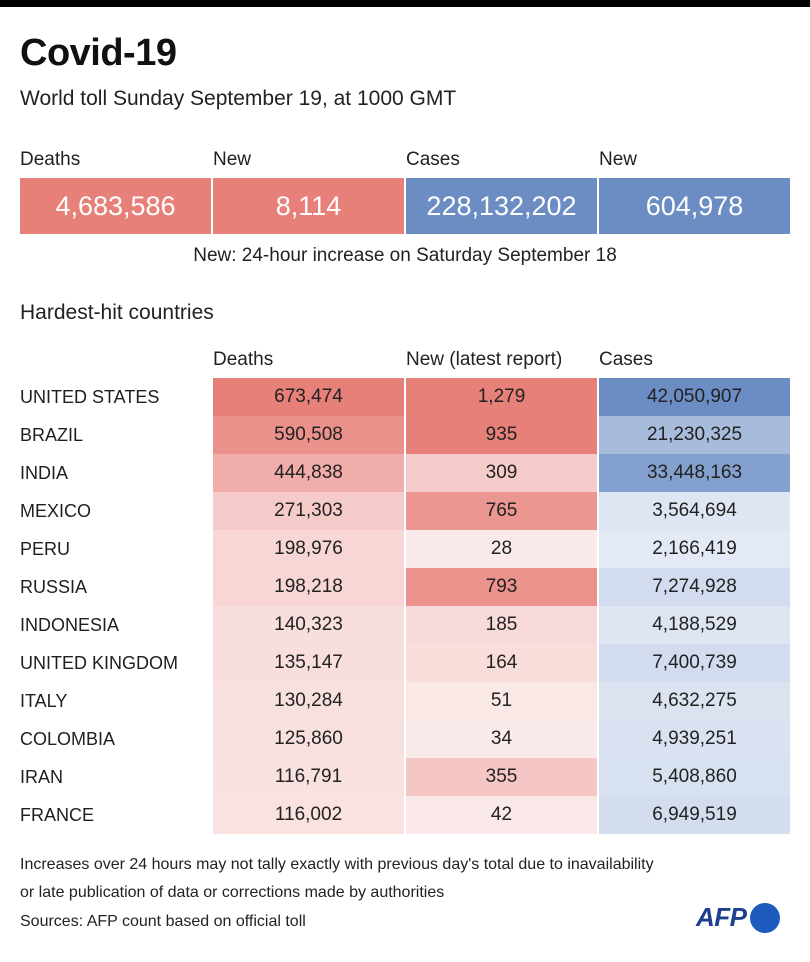 Image resolution: width=810 pixels, height=962 pixels. Describe the element at coordinates (694, 663) in the screenshot. I see `cases-cell: 7,400,739` at that location.